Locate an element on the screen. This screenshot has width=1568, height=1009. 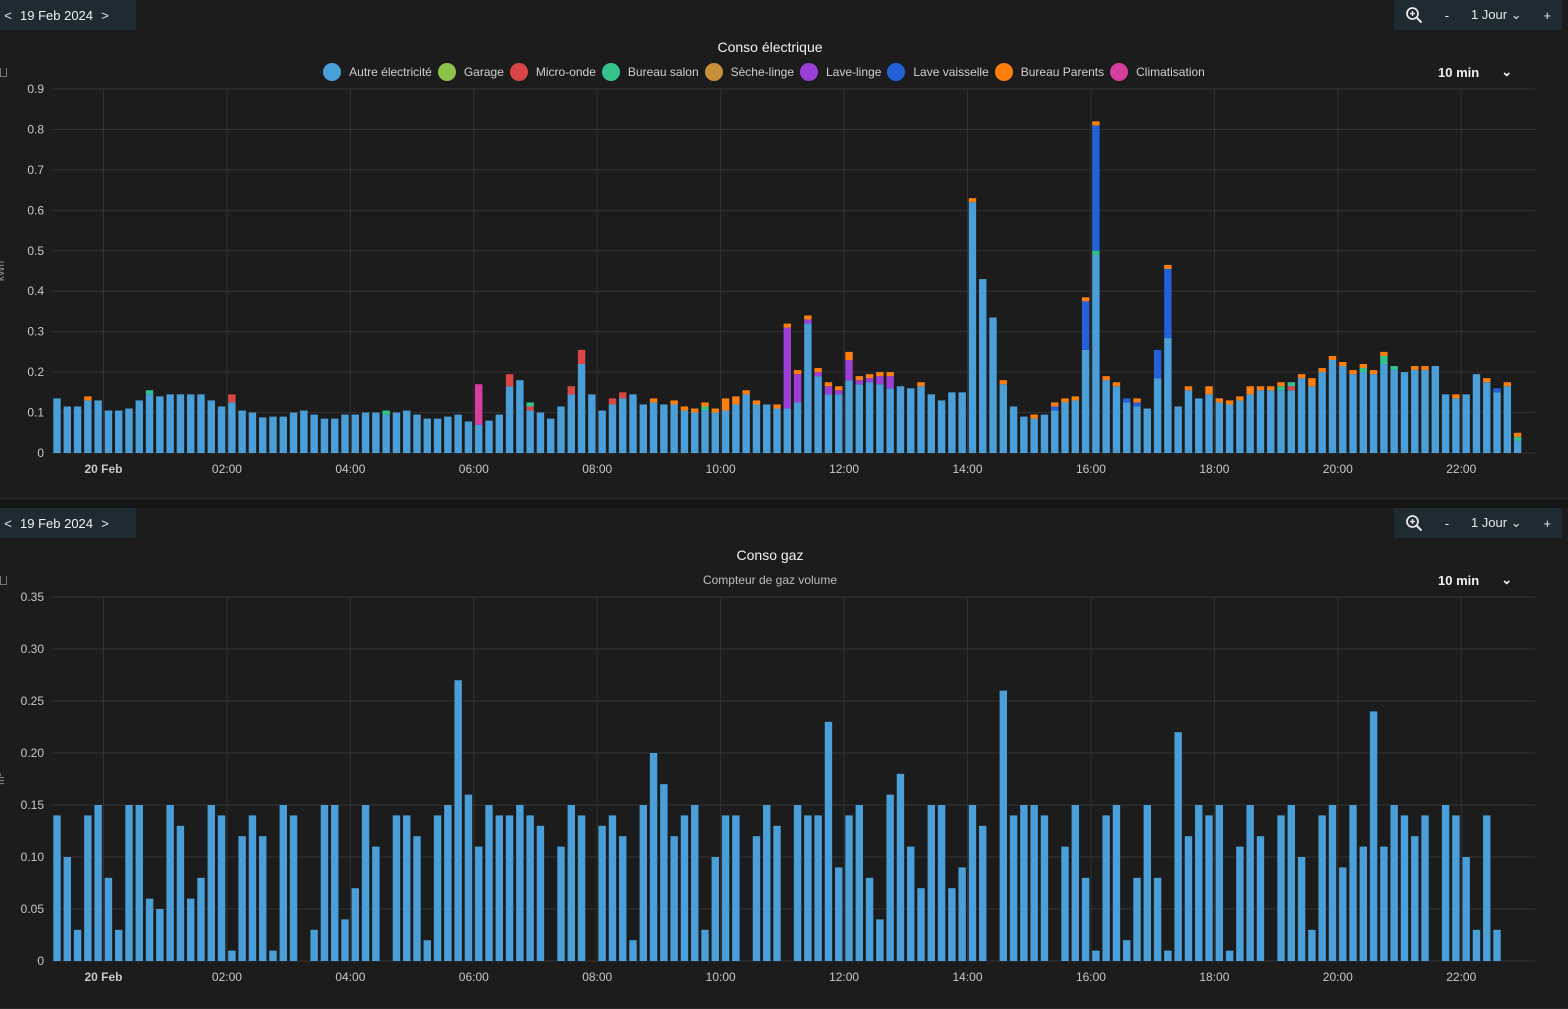
legend-item-garage: Garage is located at coordinates (470, 72).